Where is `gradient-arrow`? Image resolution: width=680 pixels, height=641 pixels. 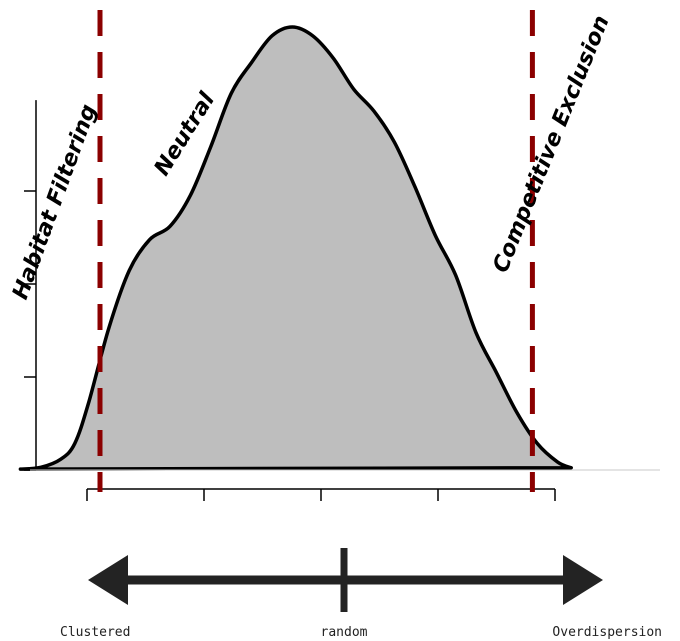 gradient-arrow is located at coordinates (345, 580).